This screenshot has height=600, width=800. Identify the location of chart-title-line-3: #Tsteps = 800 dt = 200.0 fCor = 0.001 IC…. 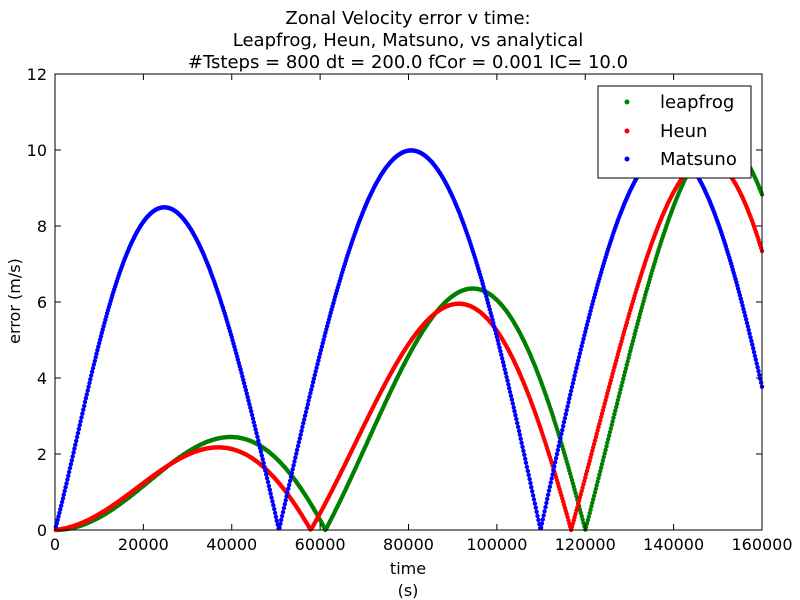
(408, 62).